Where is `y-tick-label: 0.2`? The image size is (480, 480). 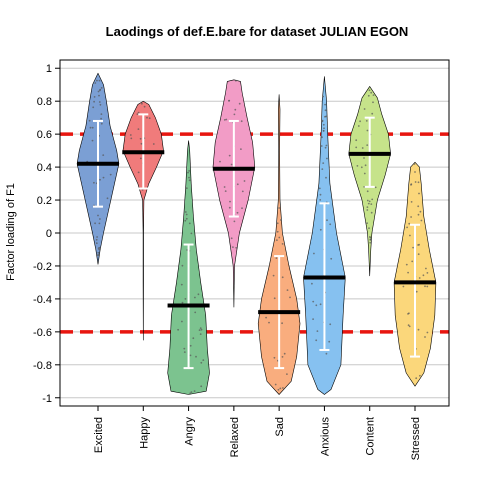 y-tick-label: 0.2 is located at coordinates (44, 201).